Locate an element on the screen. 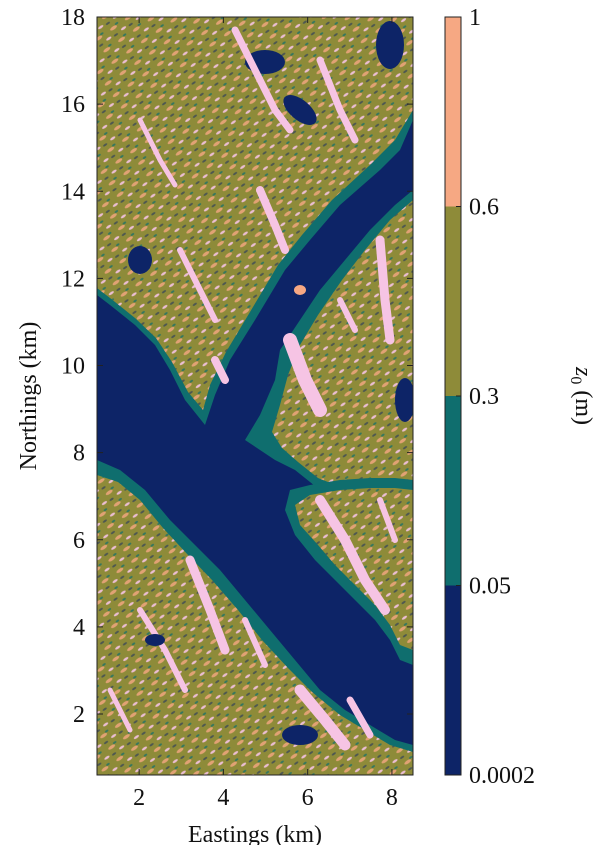 This screenshot has height=845, width=596. colorbar-label-unit: (m) is located at coordinates (583, 404).